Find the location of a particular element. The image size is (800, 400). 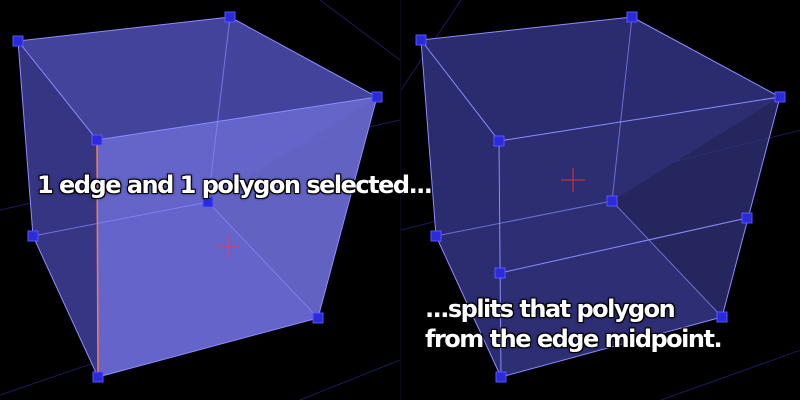

caption-after-line2: from the edge midpoint. is located at coordinates (574, 339).